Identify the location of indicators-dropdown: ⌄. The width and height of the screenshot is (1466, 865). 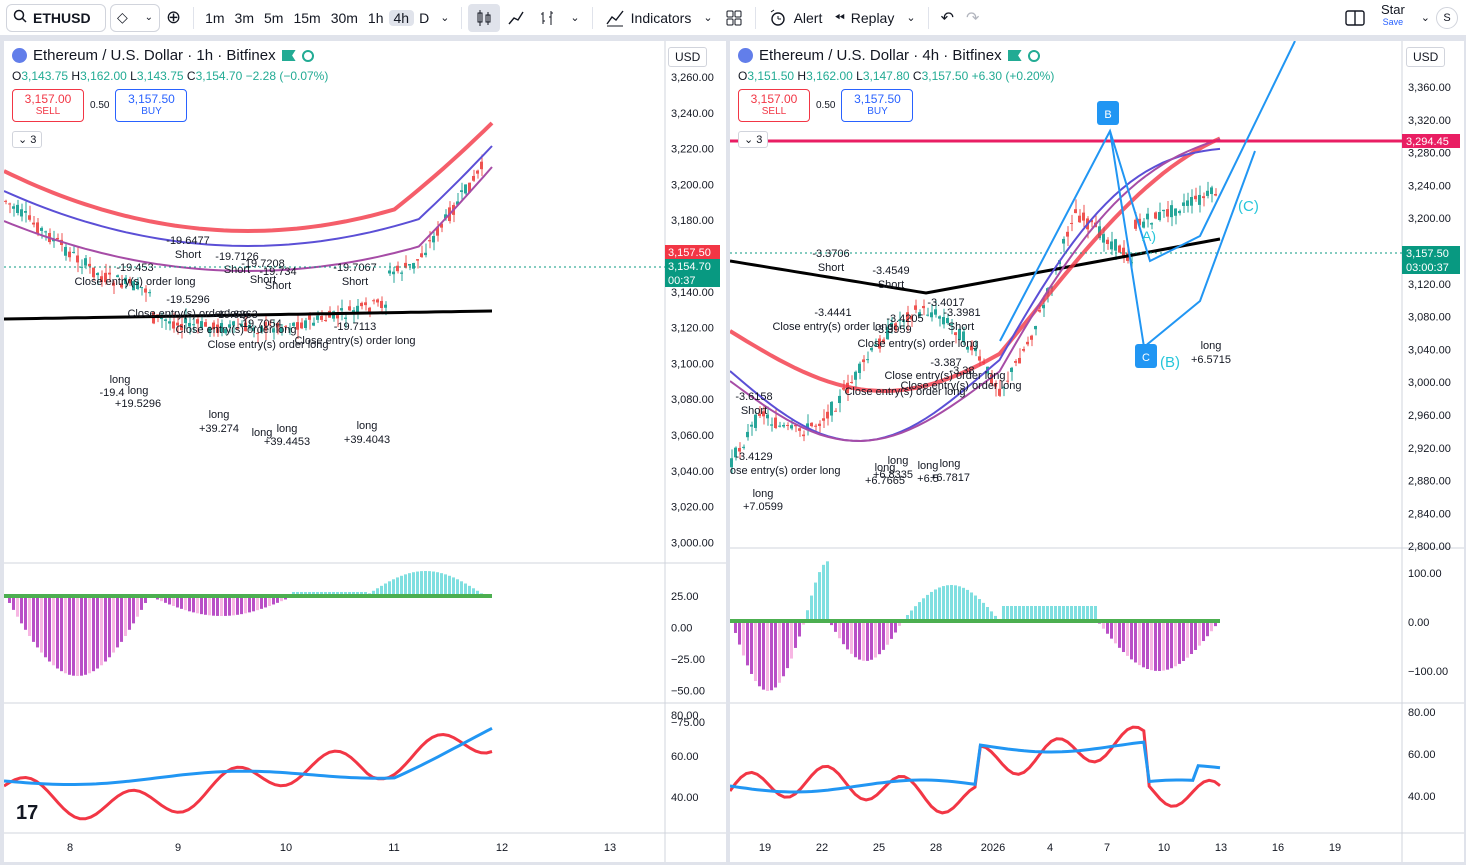
(707, 18).